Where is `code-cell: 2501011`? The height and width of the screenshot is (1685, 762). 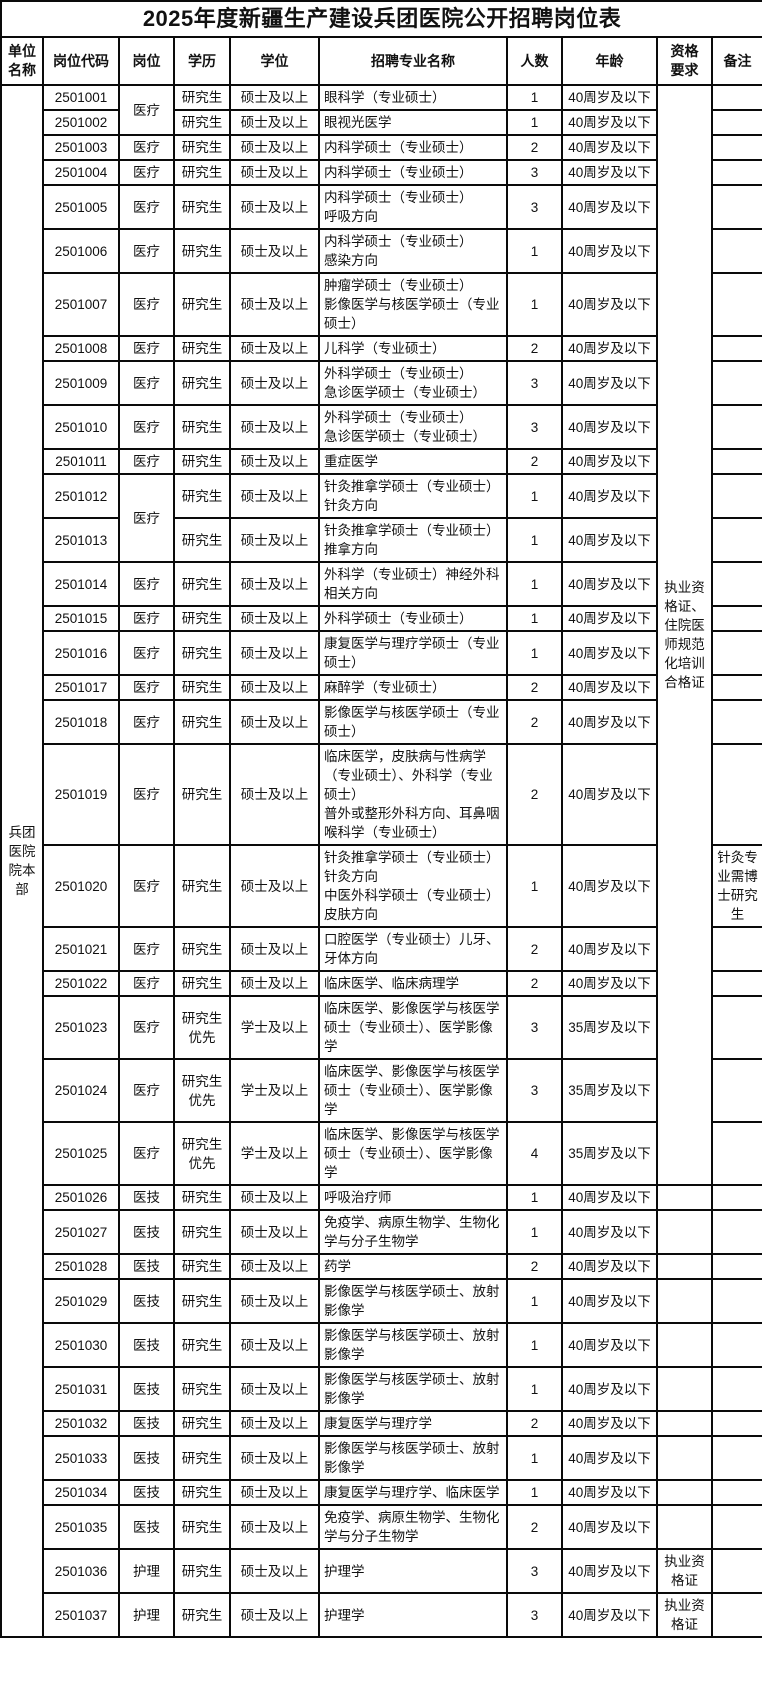 code-cell: 2501011 is located at coordinates (81, 461).